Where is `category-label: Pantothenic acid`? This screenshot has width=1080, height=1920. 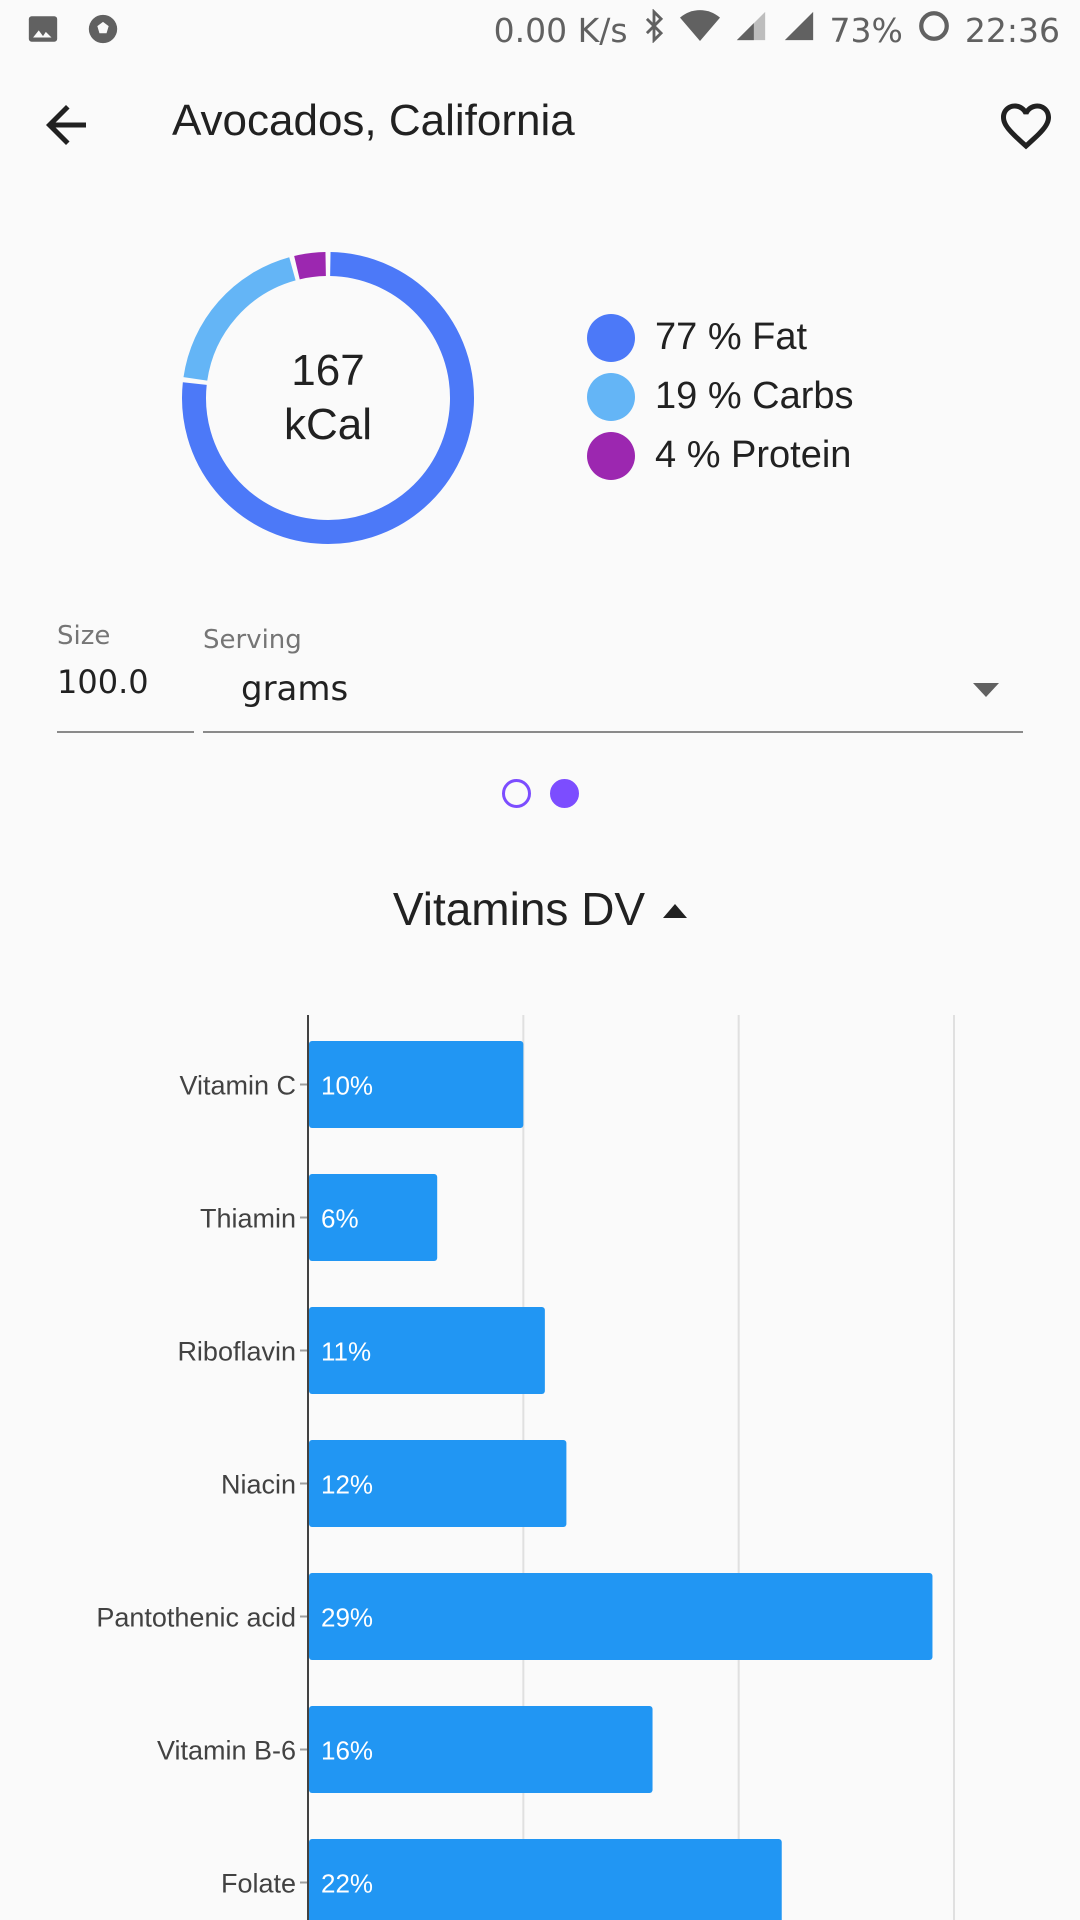
category-label: Pantothenic acid is located at coordinates (196, 1618).